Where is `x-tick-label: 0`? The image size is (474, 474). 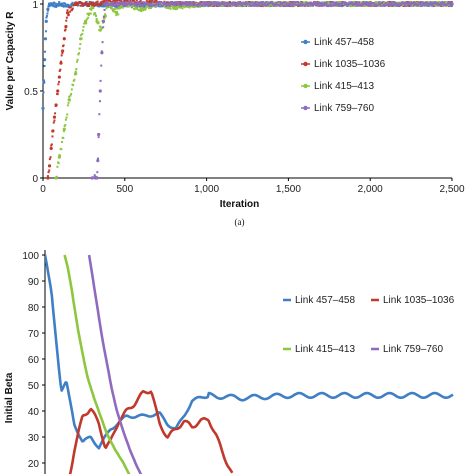
x-tick-label: 0 is located at coordinates (43, 189).